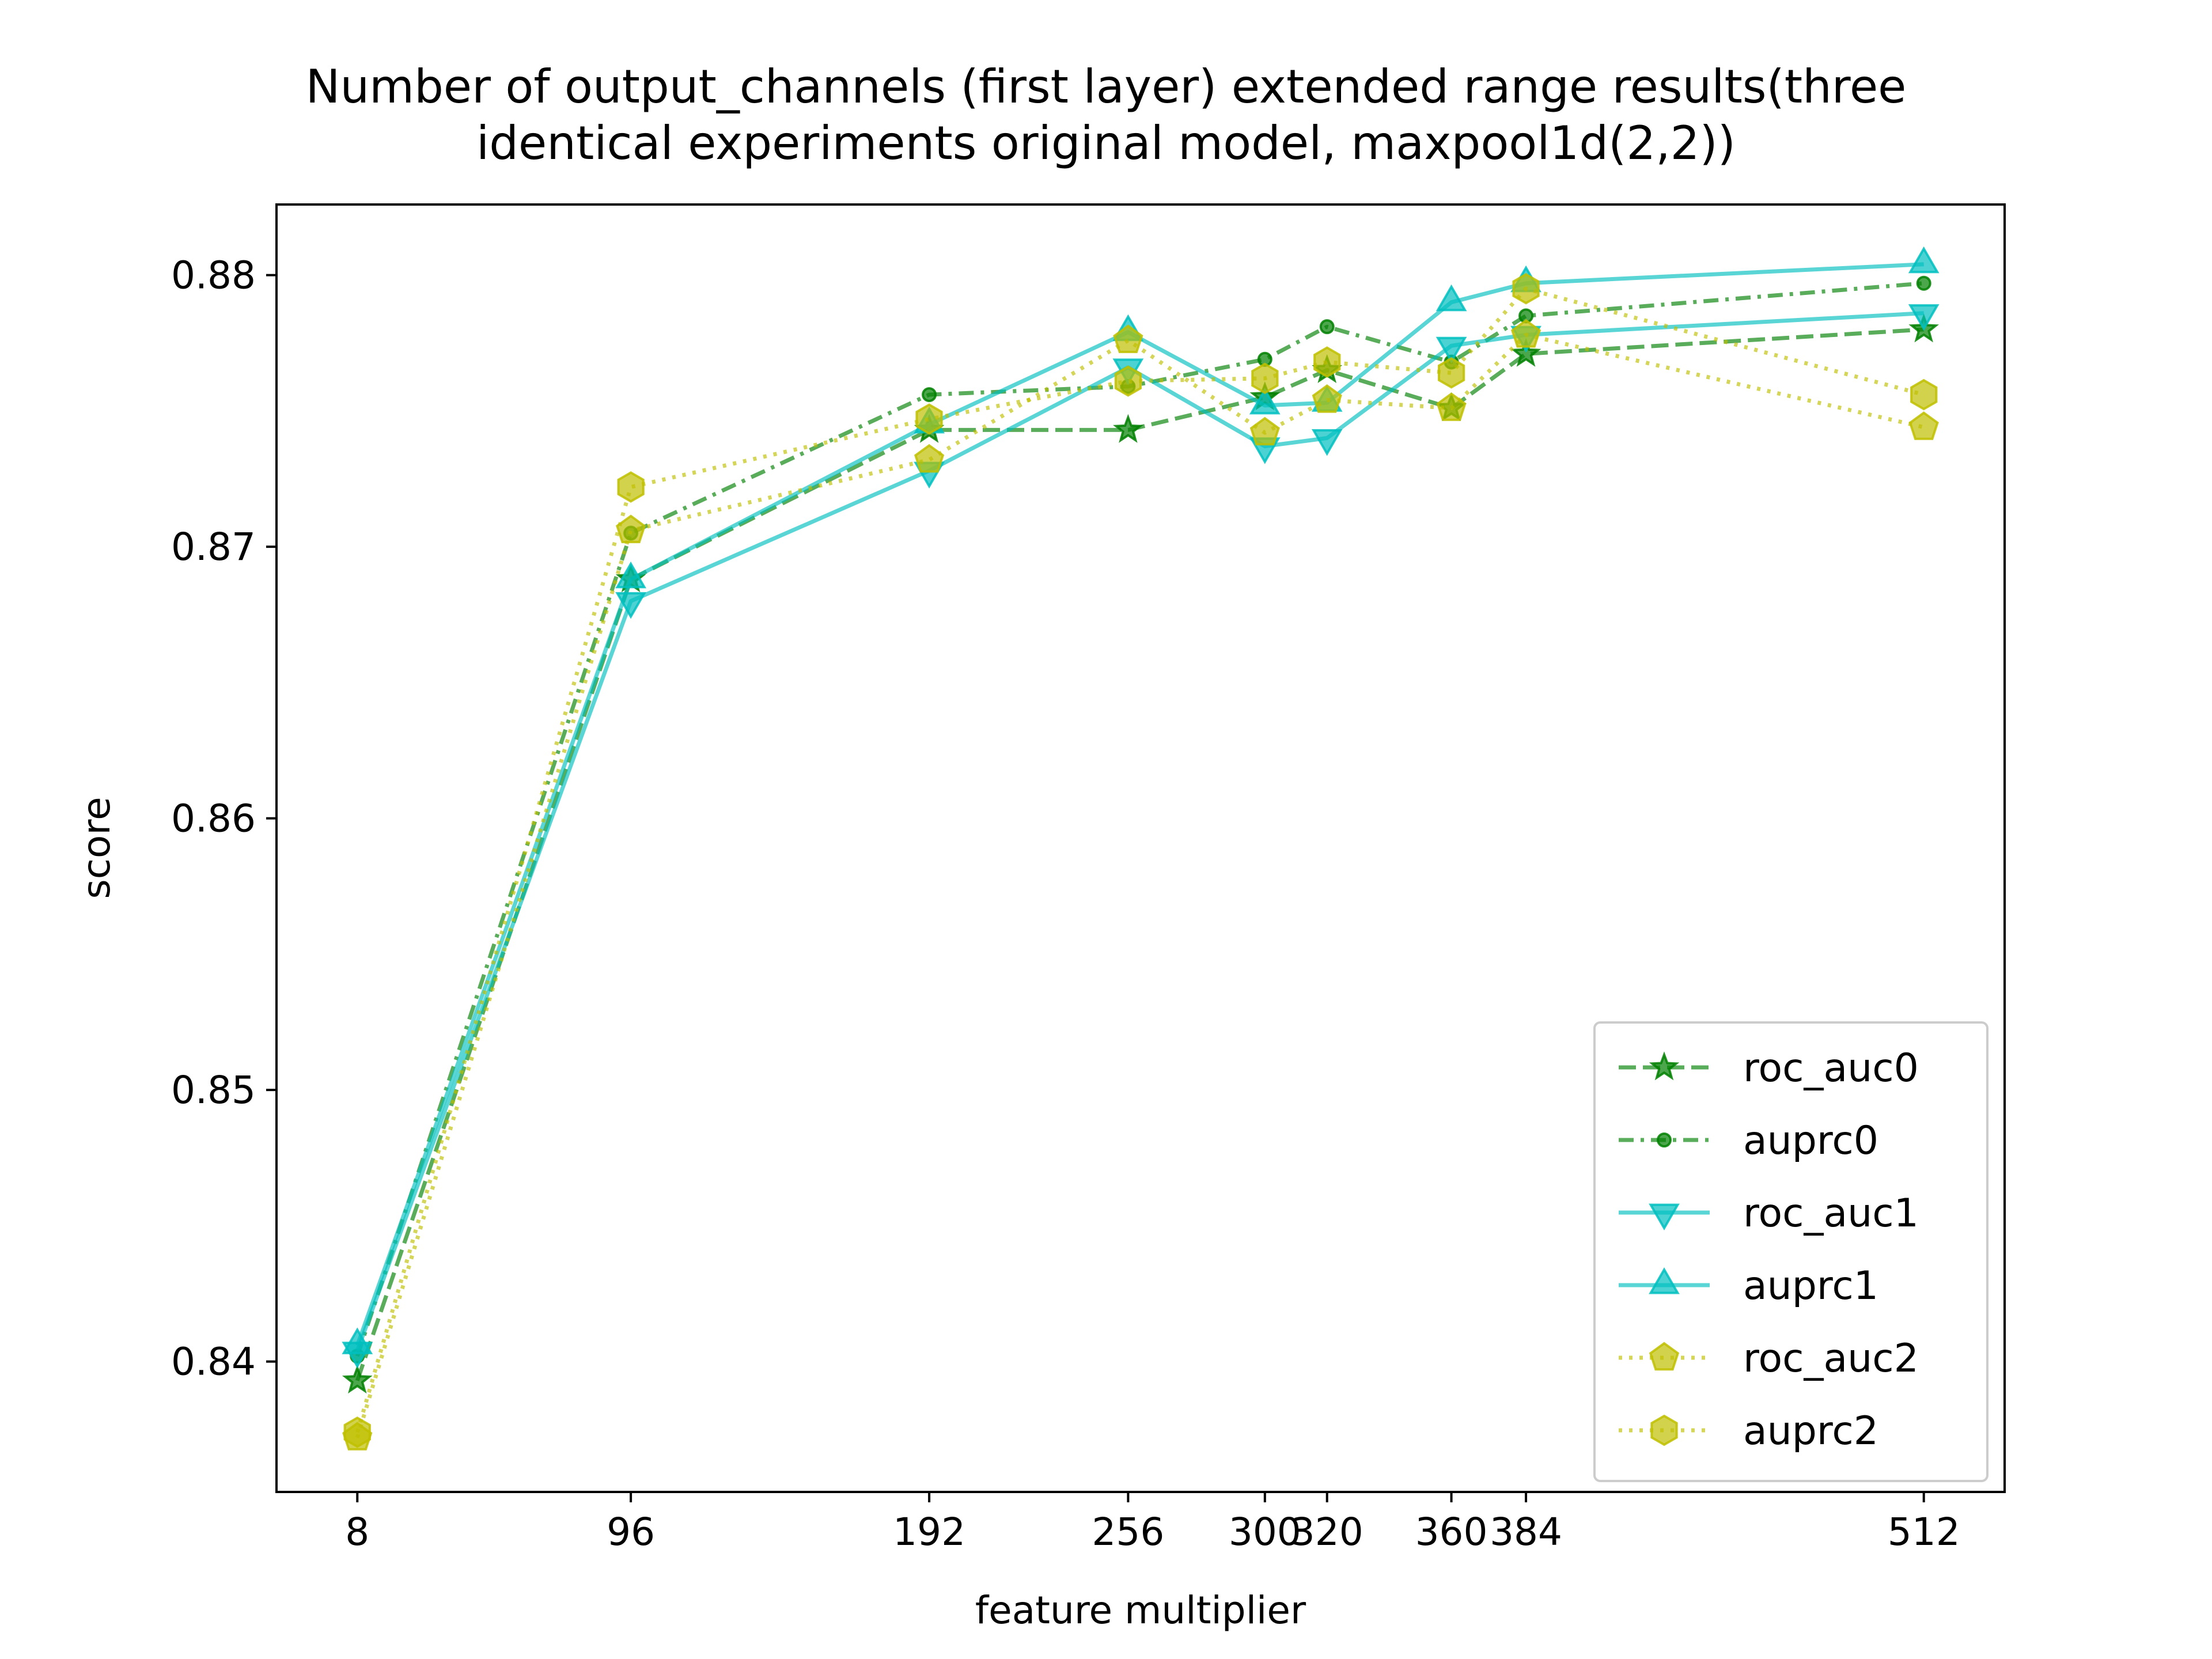 The width and height of the screenshot is (2212, 1659). I want to click on legend-entry-auprc1: auprc1, so click(1748, 1286).